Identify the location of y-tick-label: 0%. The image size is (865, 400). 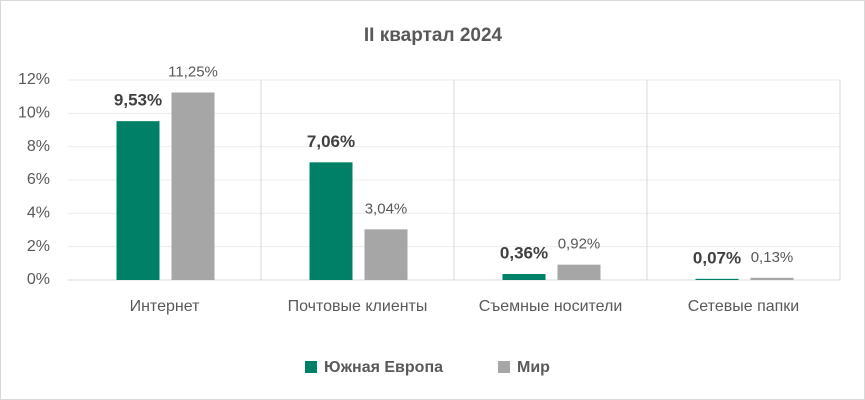
(38, 279).